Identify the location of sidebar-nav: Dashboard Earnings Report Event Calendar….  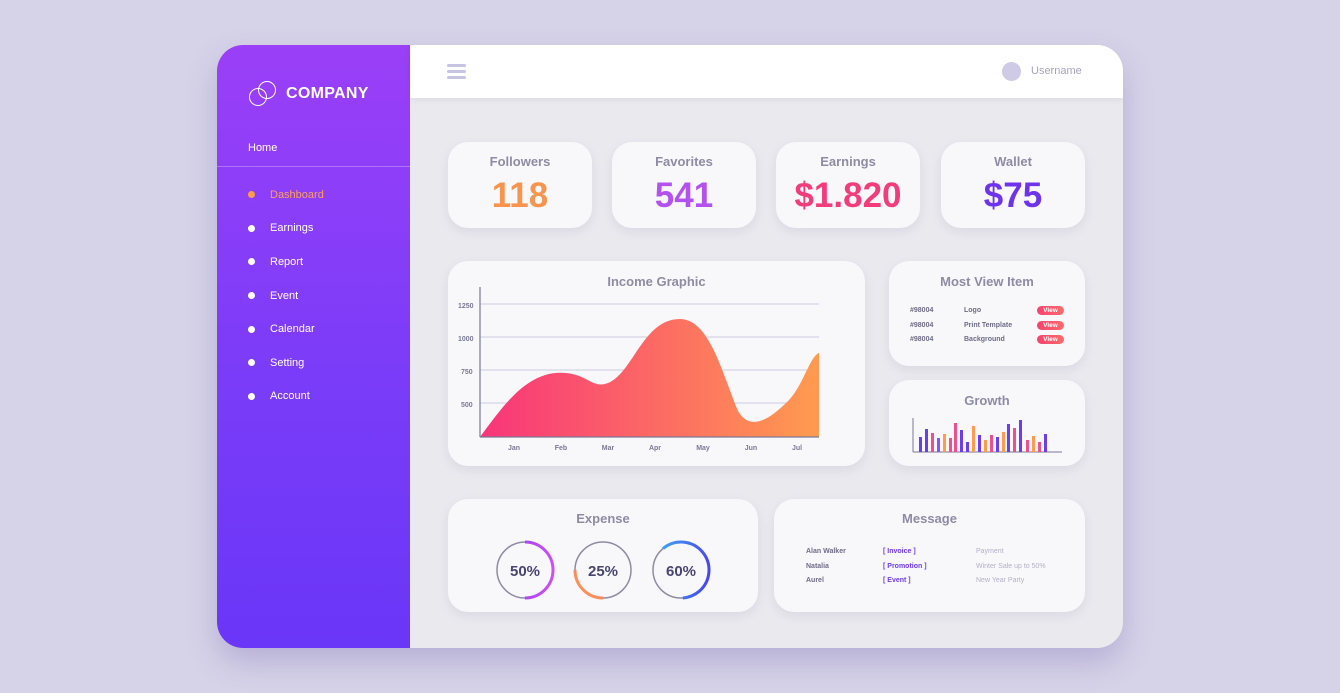
(286, 295).